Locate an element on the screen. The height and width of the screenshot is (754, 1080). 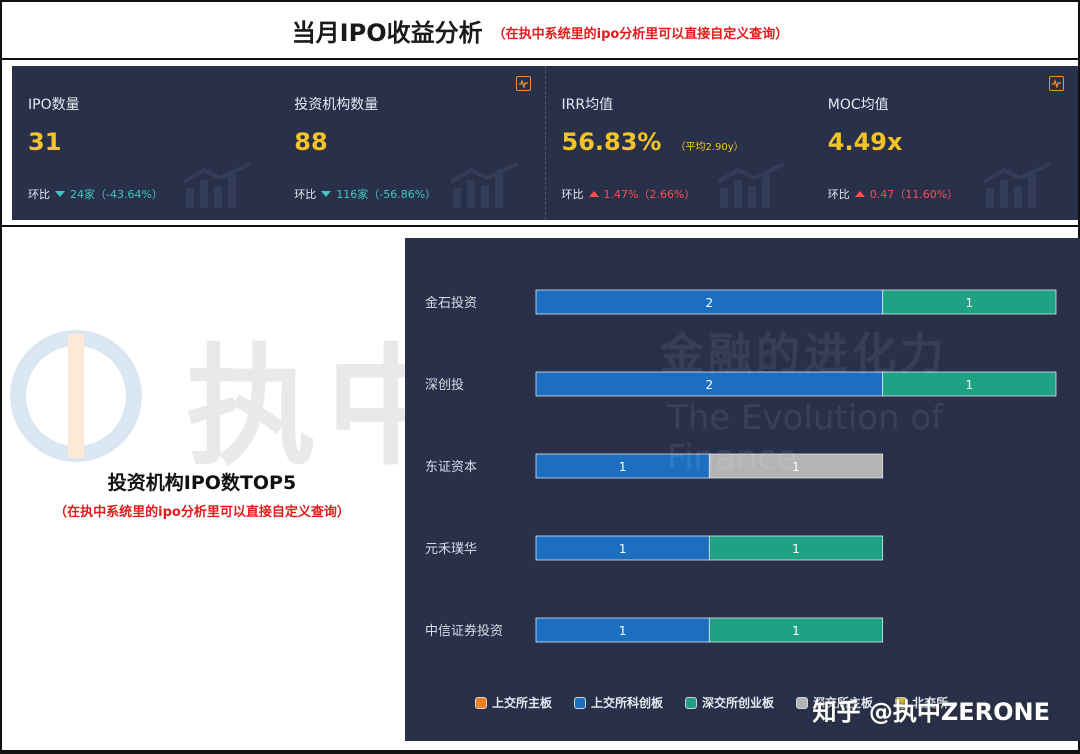
bottom-border is located at coordinates (540, 751).